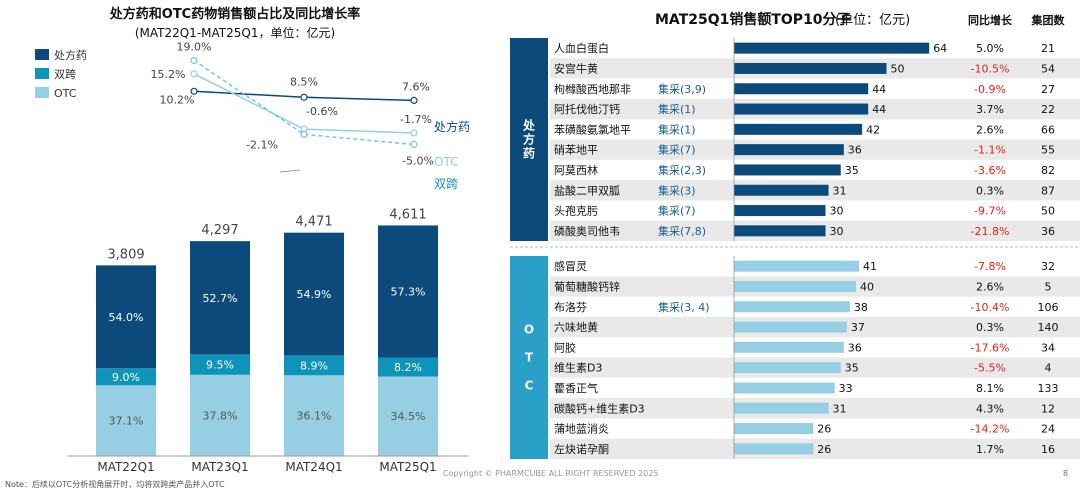  What do you see at coordinates (220, 298) in the screenshot?
I see `bar-label-2-1: 52.7%` at bounding box center [220, 298].